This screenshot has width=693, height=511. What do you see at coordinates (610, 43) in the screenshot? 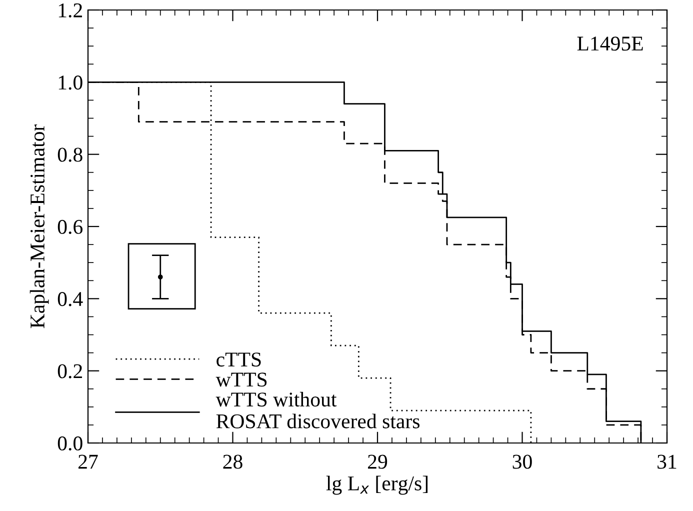
I see `annotation: L1495E` at bounding box center [610, 43].